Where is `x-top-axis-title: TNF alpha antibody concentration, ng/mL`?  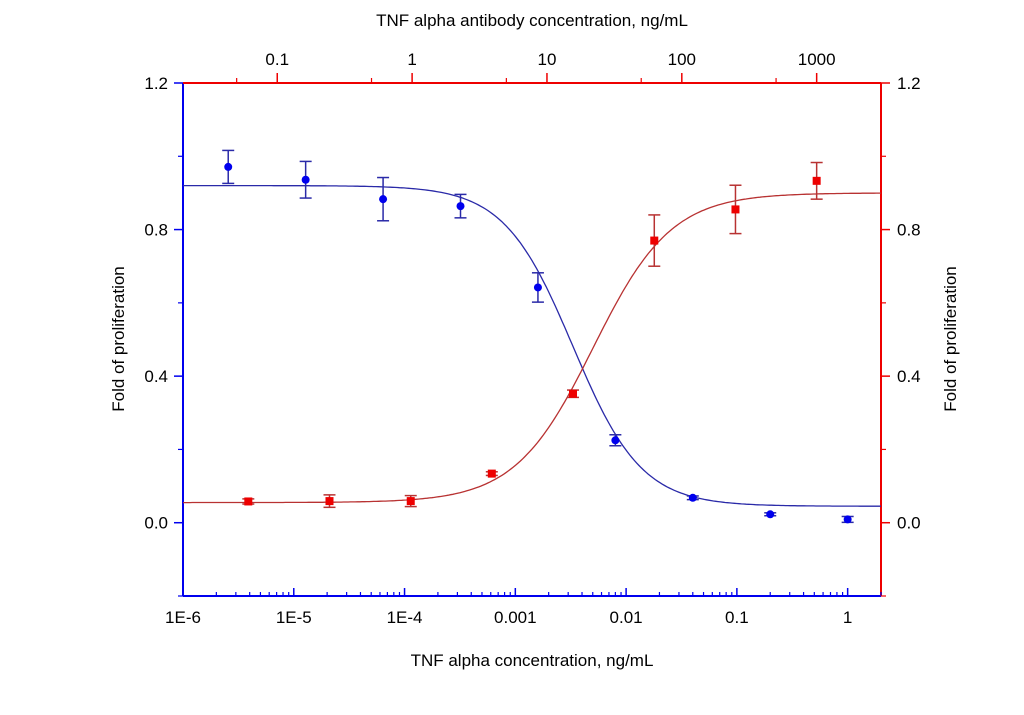 x-top-axis-title: TNF alpha antibody concentration, ng/mL is located at coordinates (532, 20).